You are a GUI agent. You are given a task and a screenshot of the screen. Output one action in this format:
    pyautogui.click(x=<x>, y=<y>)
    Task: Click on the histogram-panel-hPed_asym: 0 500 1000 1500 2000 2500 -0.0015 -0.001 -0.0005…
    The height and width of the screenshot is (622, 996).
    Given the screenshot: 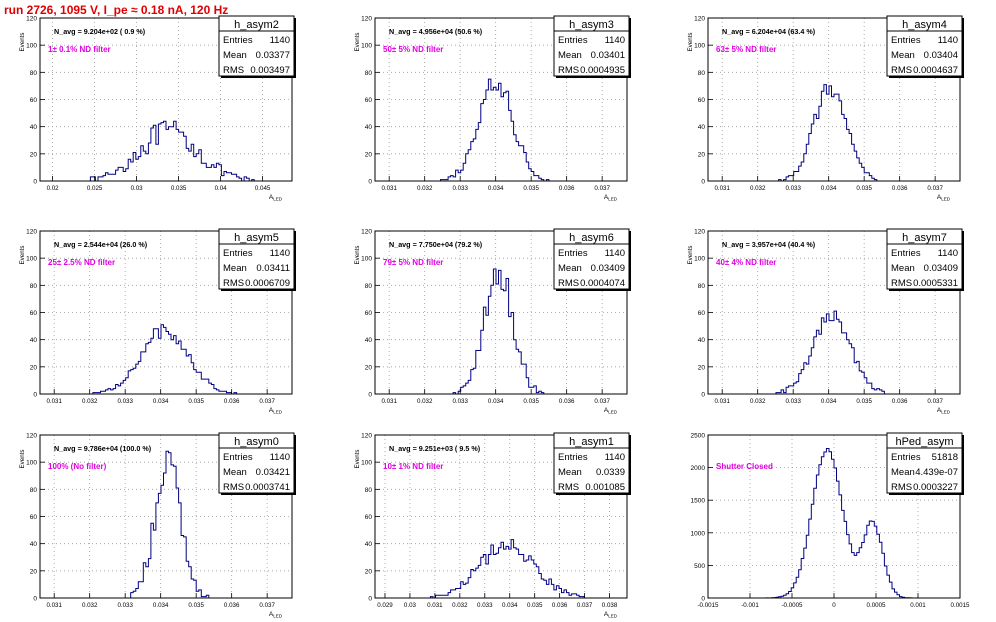 What is the action you would take?
    pyautogui.click(x=830, y=520)
    